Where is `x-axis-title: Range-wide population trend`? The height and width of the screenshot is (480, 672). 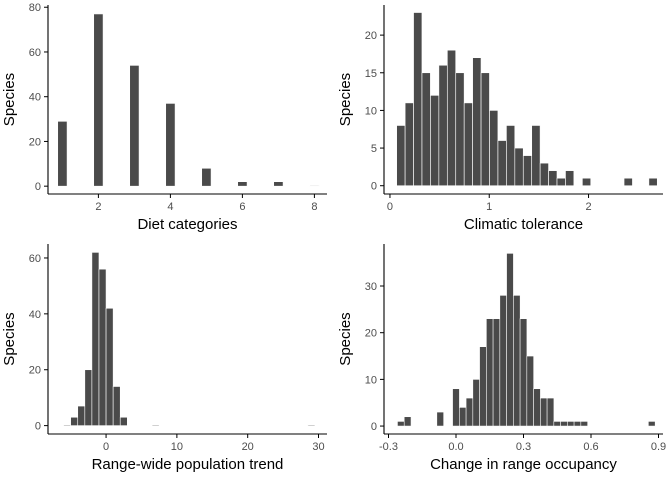
x-axis-title: Range-wide population trend is located at coordinates (188, 464).